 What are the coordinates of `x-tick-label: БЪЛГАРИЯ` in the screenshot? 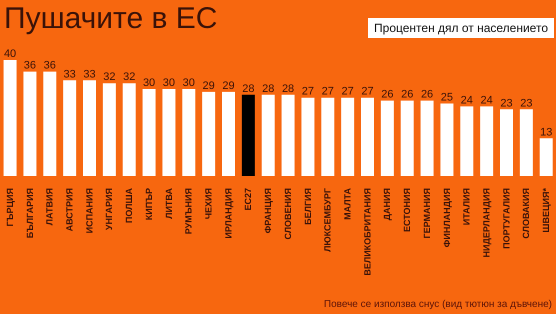 It's located at (29, 213).